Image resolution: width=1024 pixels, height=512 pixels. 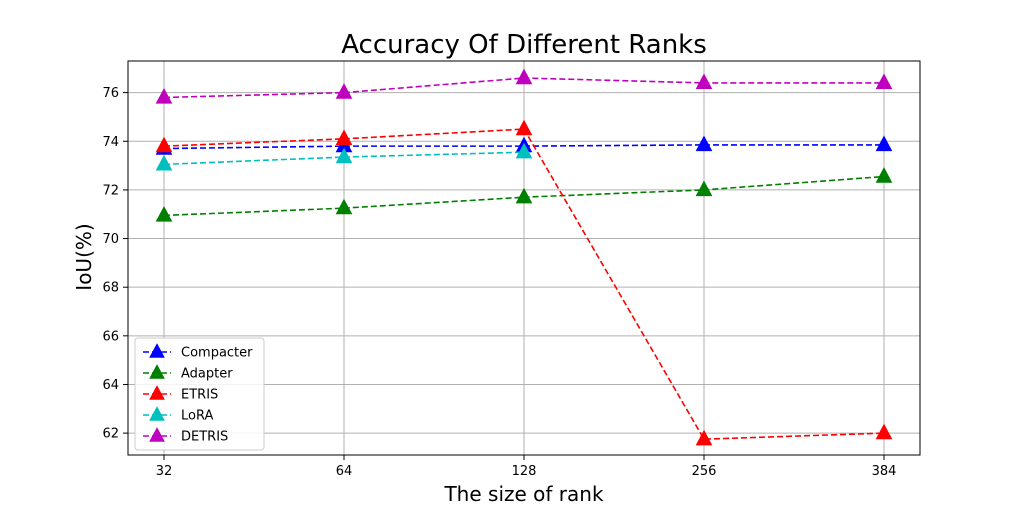 What do you see at coordinates (110, 142) in the screenshot?
I see `y-tick-label: 74` at bounding box center [110, 142].